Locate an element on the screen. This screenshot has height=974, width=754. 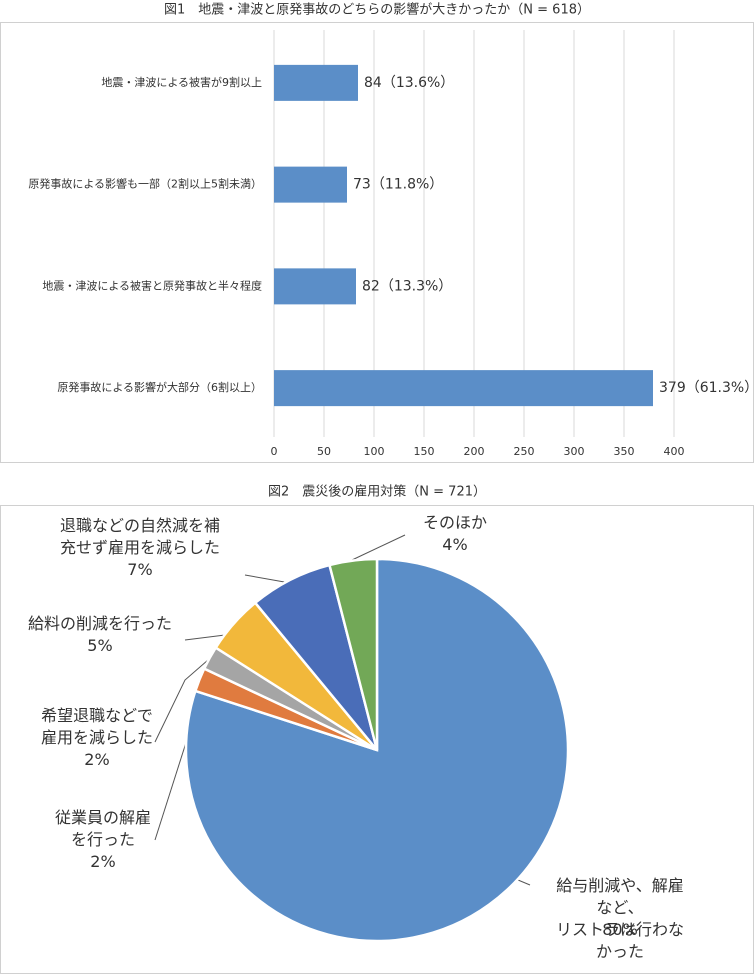
slice-value-label: 4% is located at coordinates (455, 544).